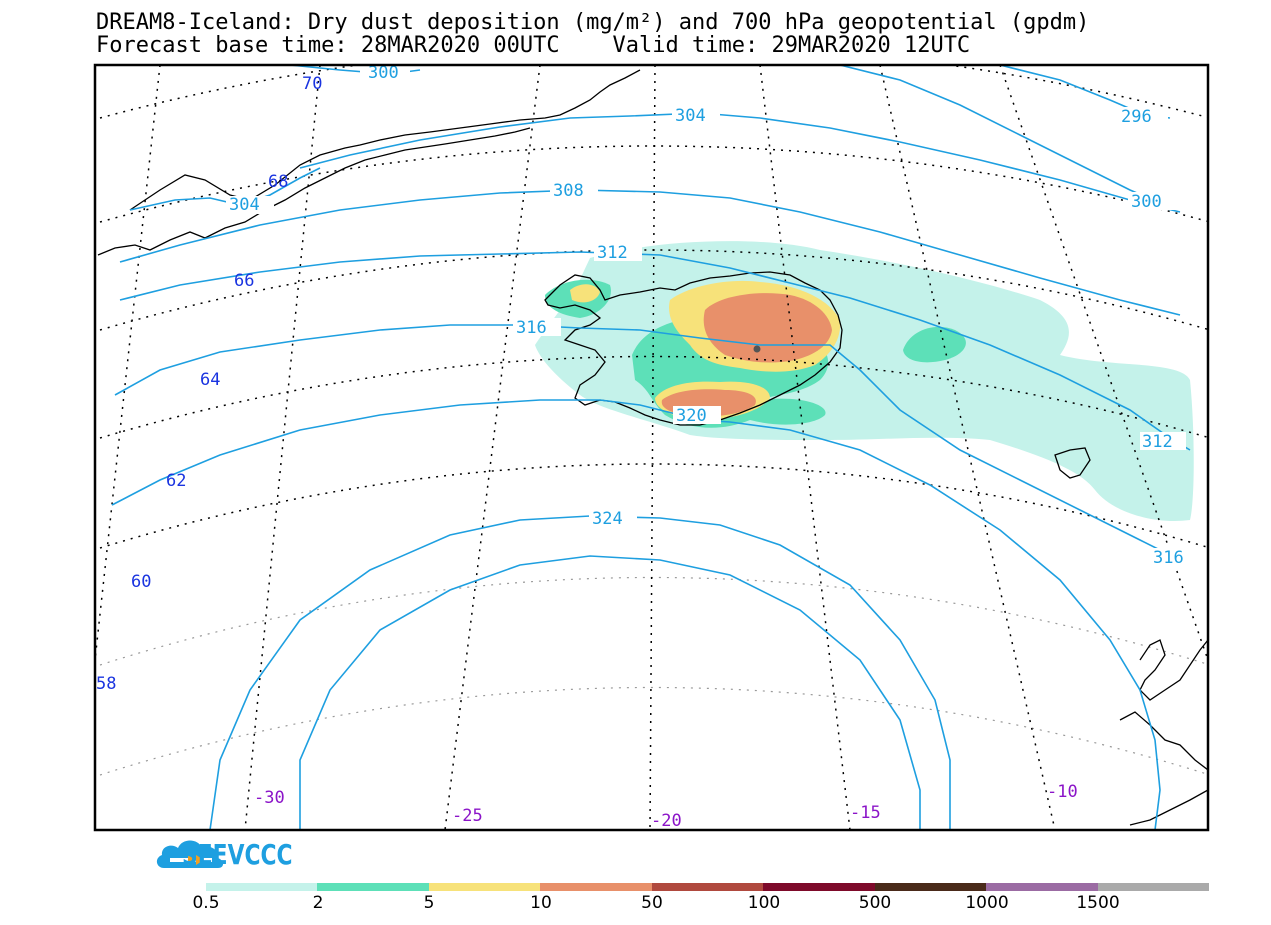 The width and height of the screenshot is (1271, 925). What do you see at coordinates (1062, 792) in the screenshot?
I see `longitude-label: -10` at bounding box center [1062, 792].